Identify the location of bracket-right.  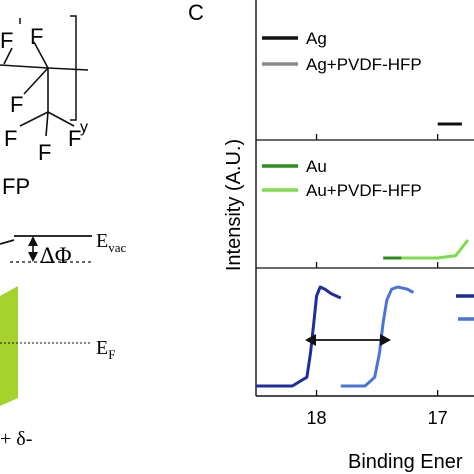
(73, 68).